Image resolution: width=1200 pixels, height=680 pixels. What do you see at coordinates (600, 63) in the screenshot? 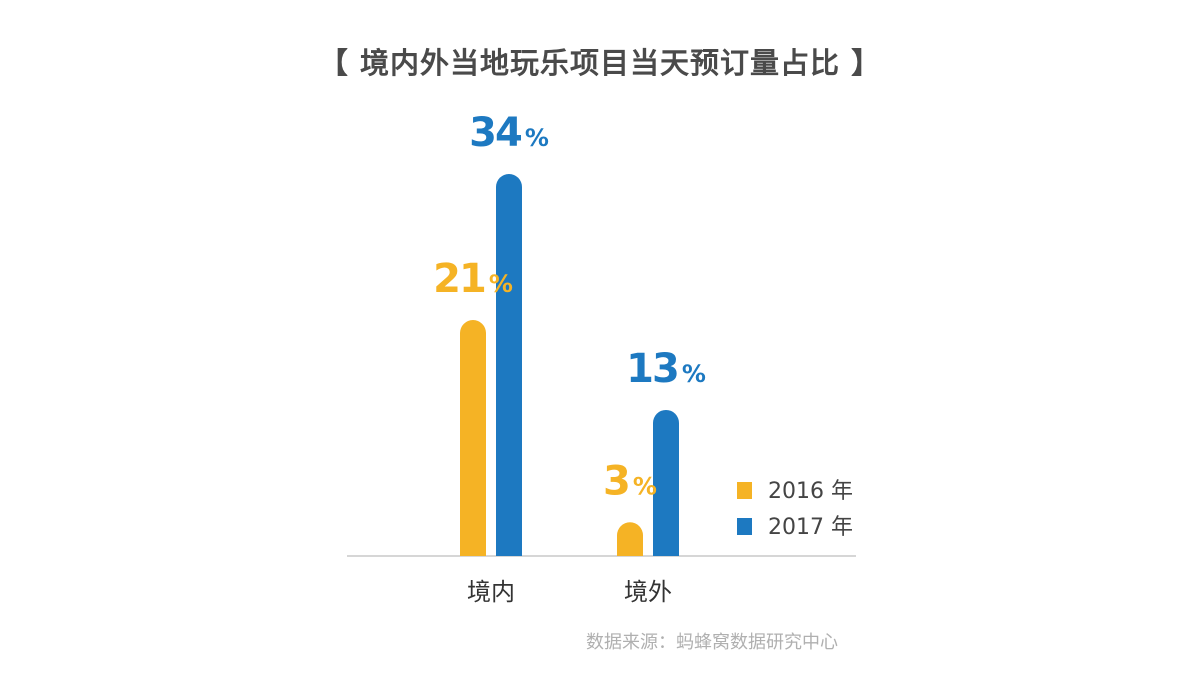
I see `chart-title: 【 境内外当地玩乐项目当天预订量占比 】` at bounding box center [600, 63].